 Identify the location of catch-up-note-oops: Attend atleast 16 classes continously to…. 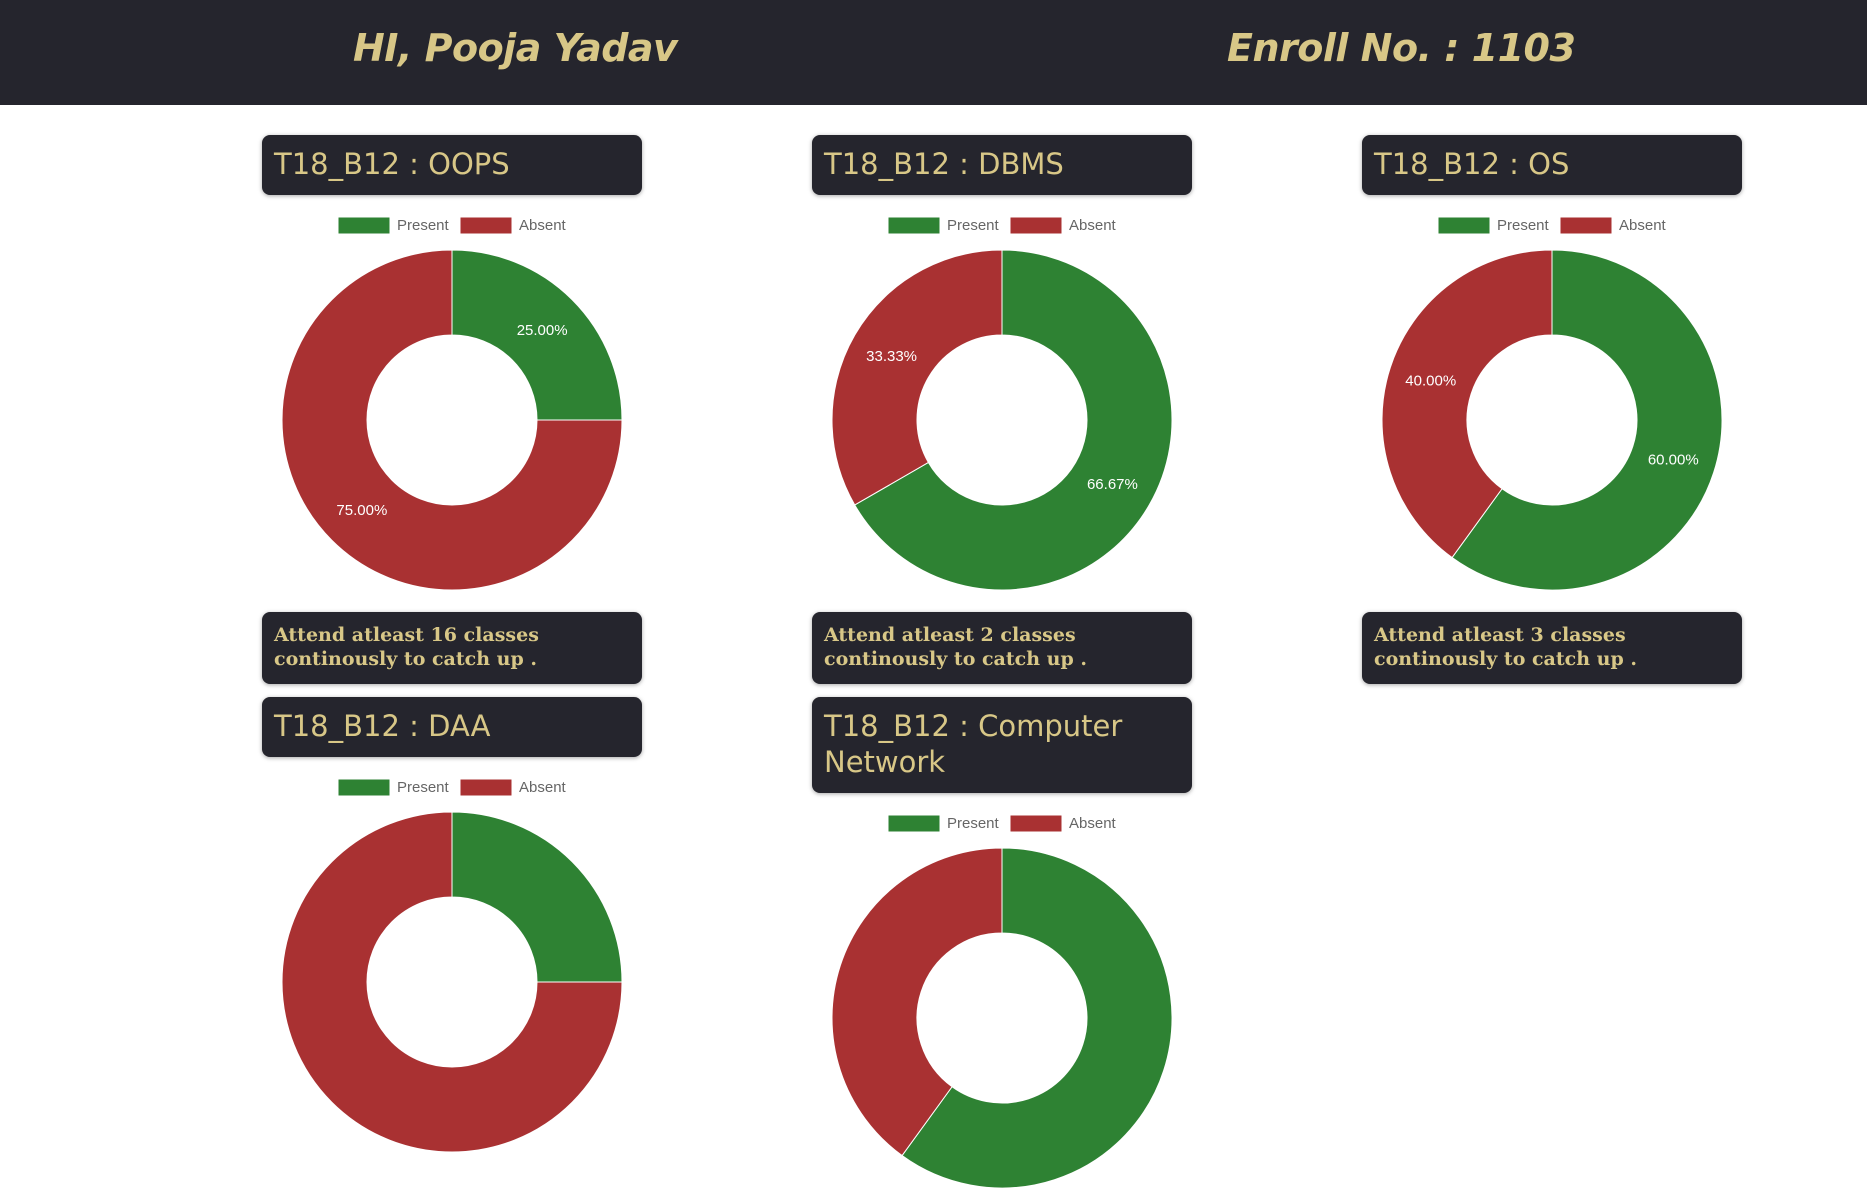
(452, 648).